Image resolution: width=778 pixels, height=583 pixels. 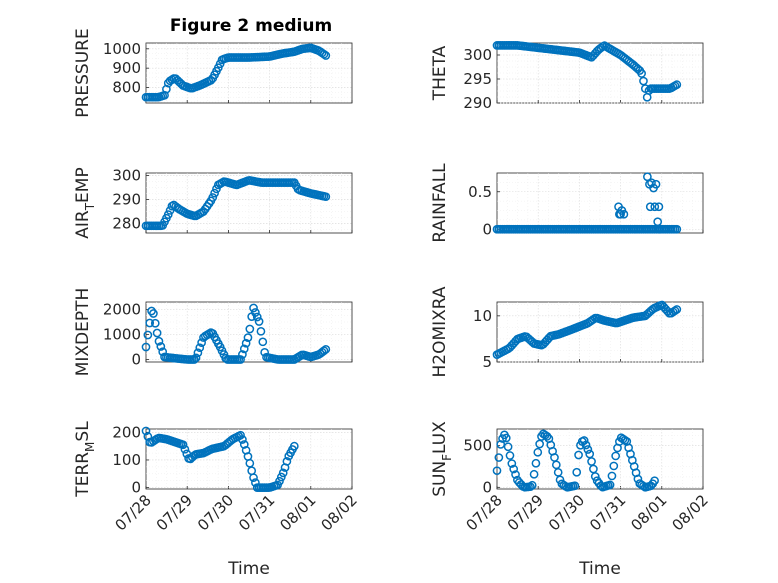 What do you see at coordinates (440, 331) in the screenshot?
I see `y-axis-label-main: H2OMIXRA` at bounding box center [440, 331].